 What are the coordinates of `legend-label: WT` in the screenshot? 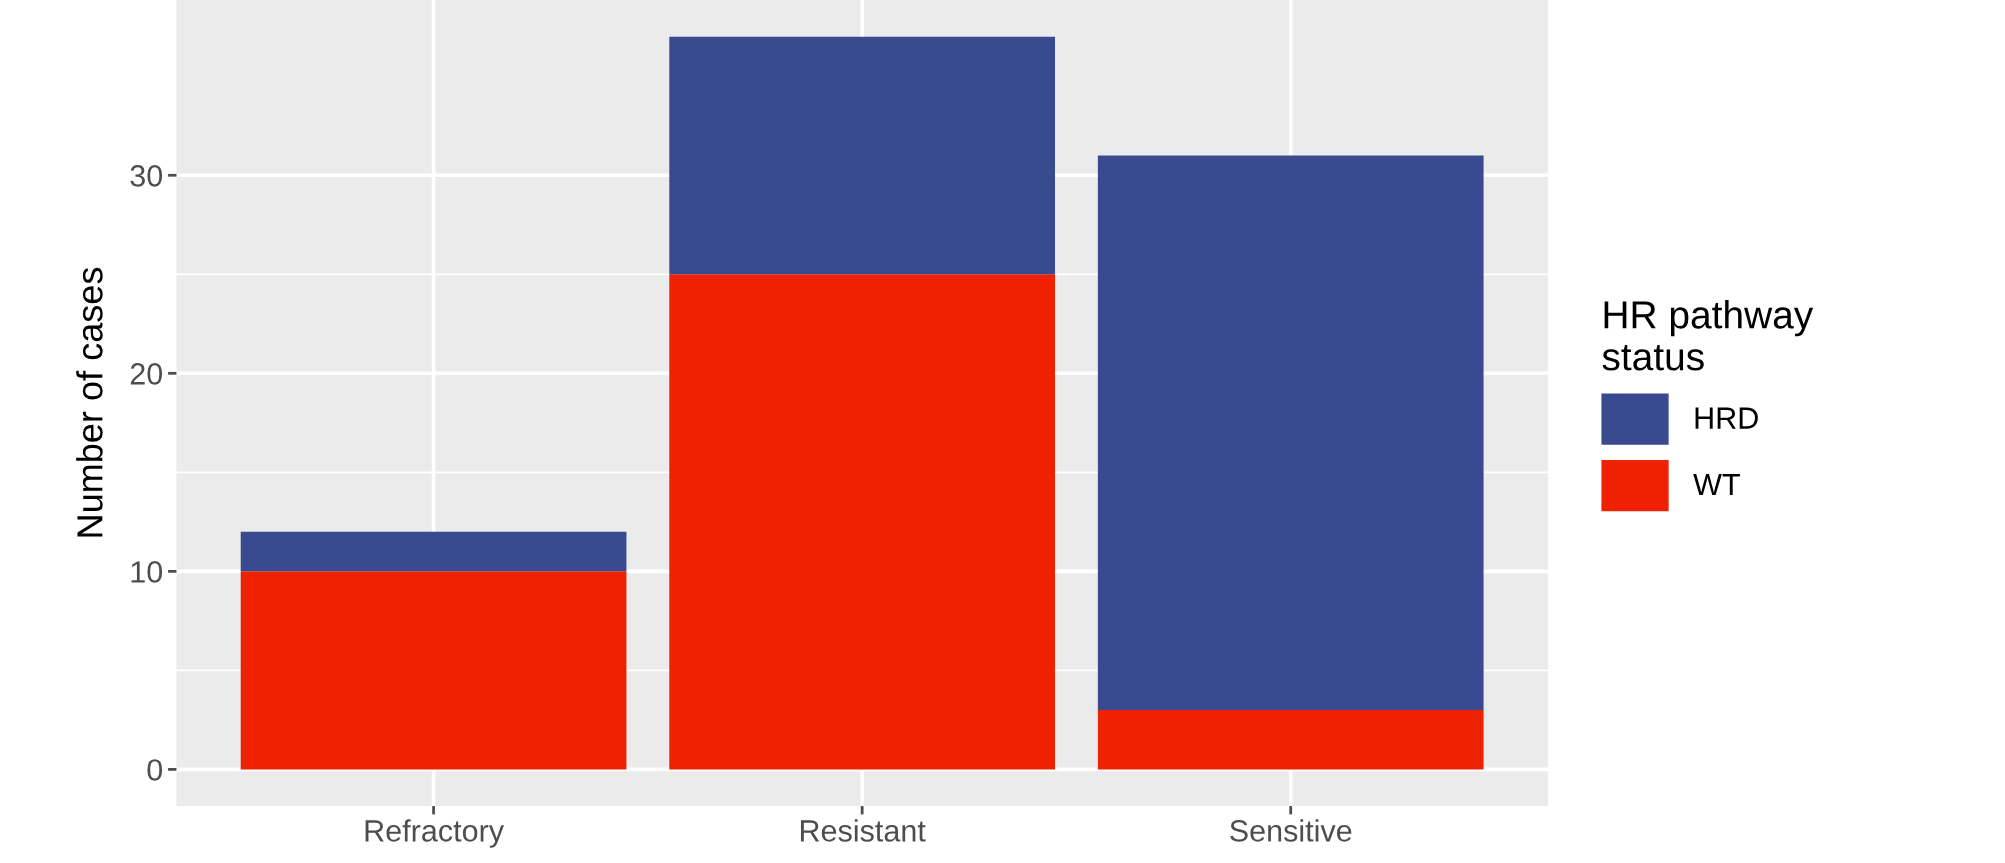 It's located at (1716, 485).